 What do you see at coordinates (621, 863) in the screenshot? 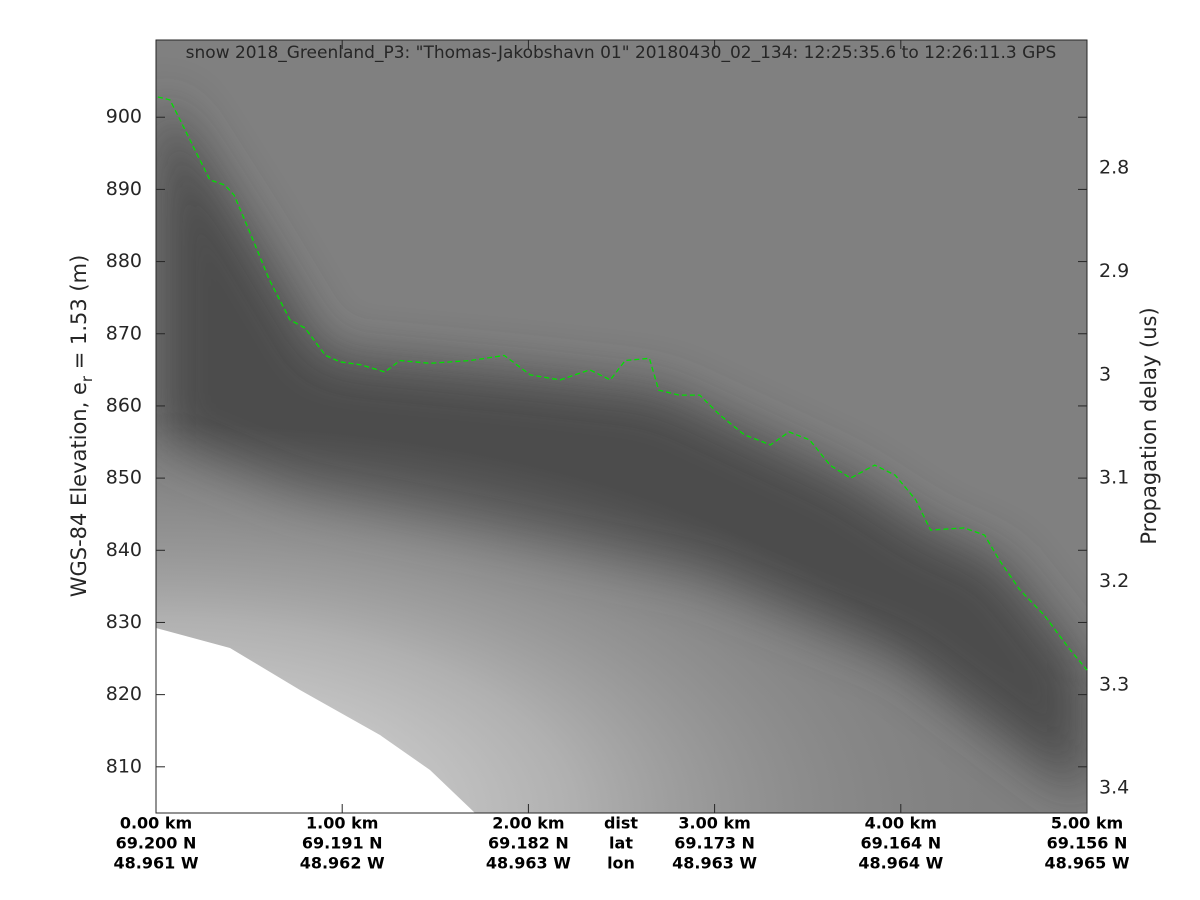
I see `row-name: lon` at bounding box center [621, 863].